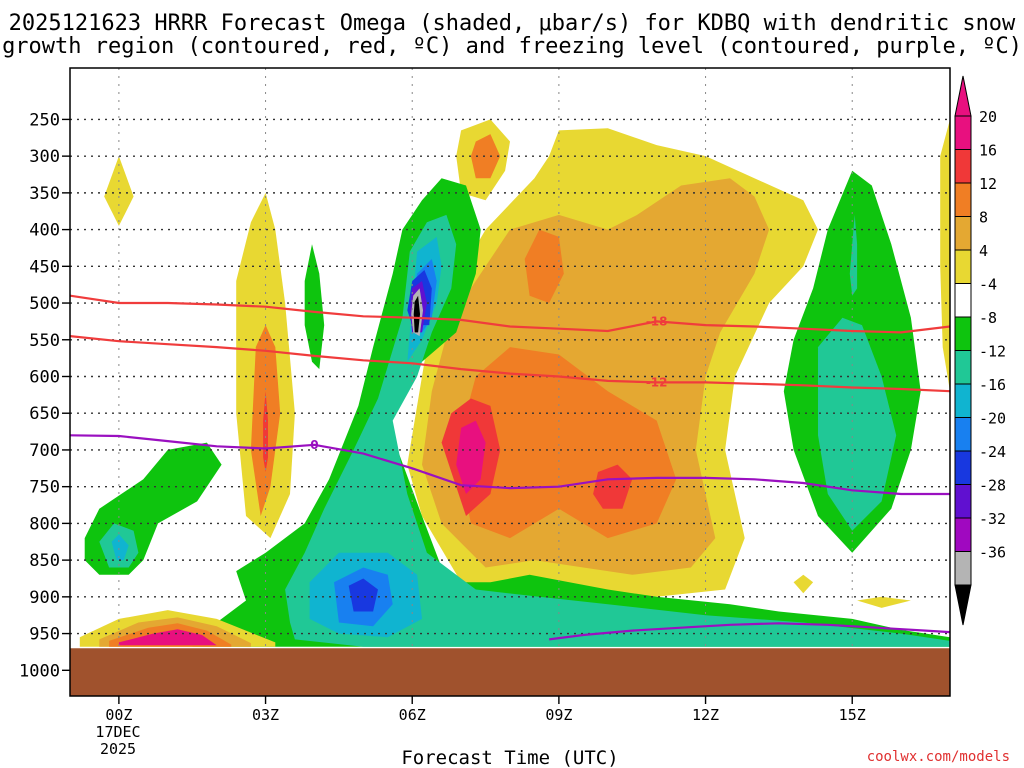  Describe the element at coordinates (852, 715) in the screenshot. I see `xtick-label-15Z: 15Z` at that location.